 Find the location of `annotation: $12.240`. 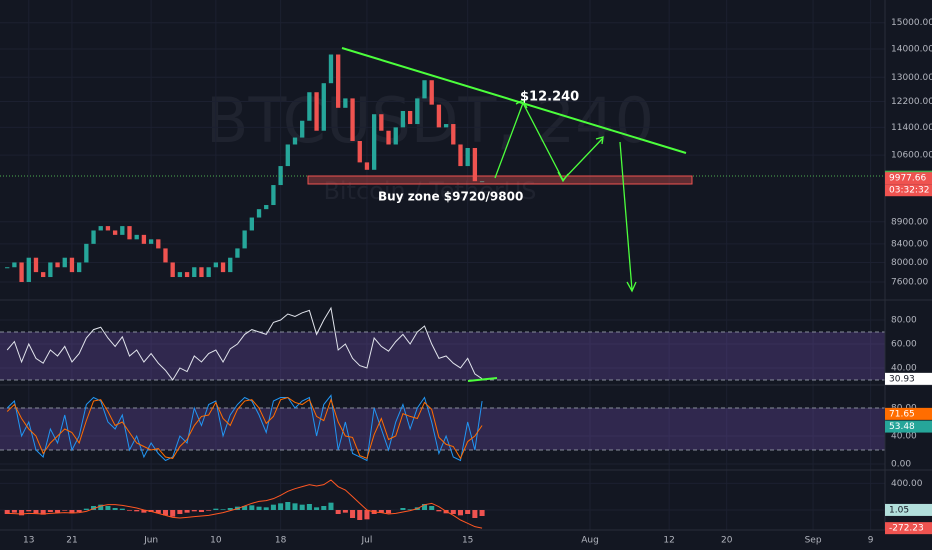

annotation: $12.240 is located at coordinates (549, 97).